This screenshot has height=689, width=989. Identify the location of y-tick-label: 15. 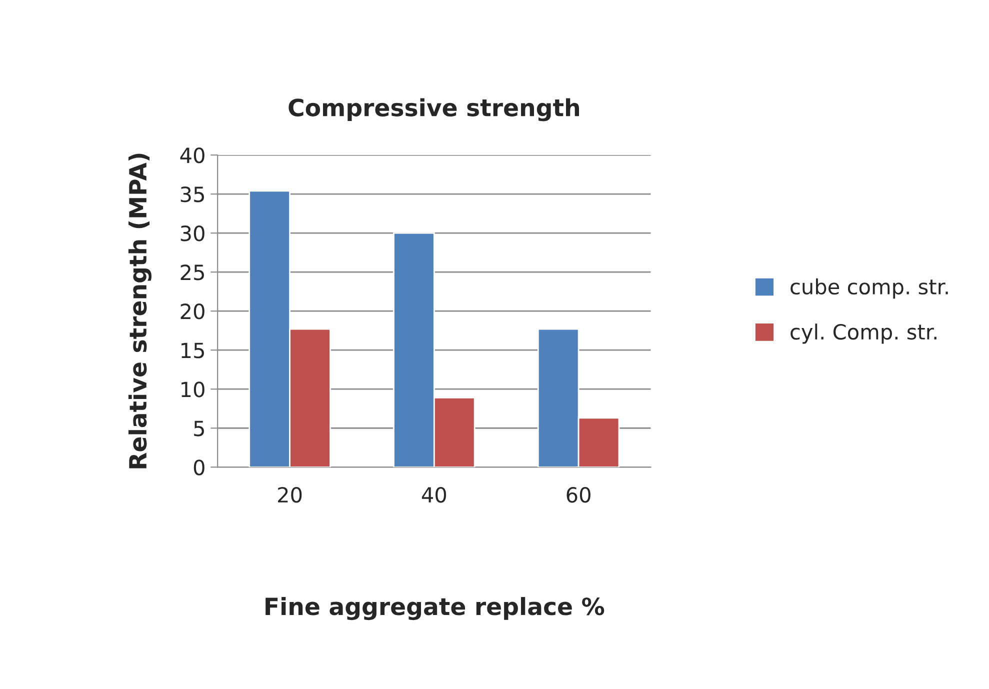
(193, 350).